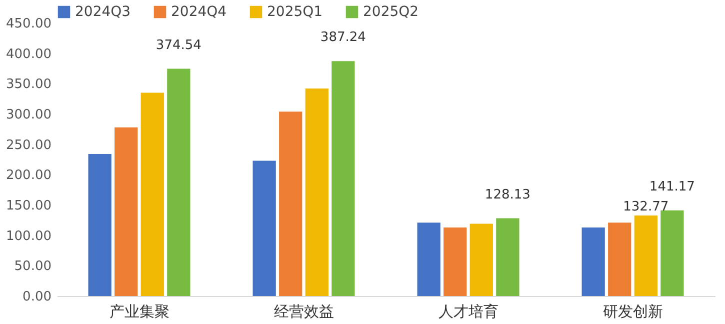 This screenshot has height=324, width=725. I want to click on legend-label: 2025Q1, so click(295, 12).